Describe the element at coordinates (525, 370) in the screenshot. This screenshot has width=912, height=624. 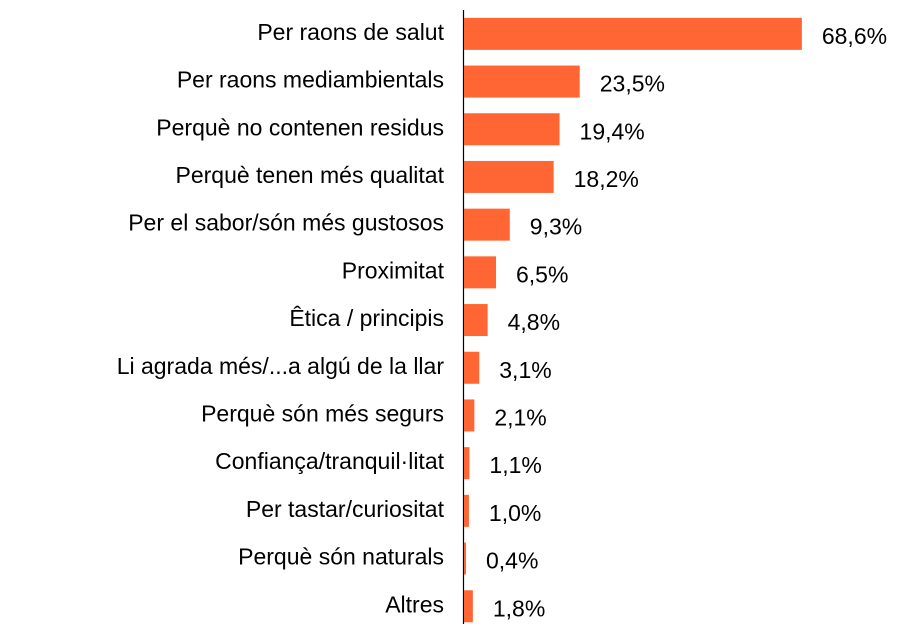
I see `value-label: 3,1%` at that location.